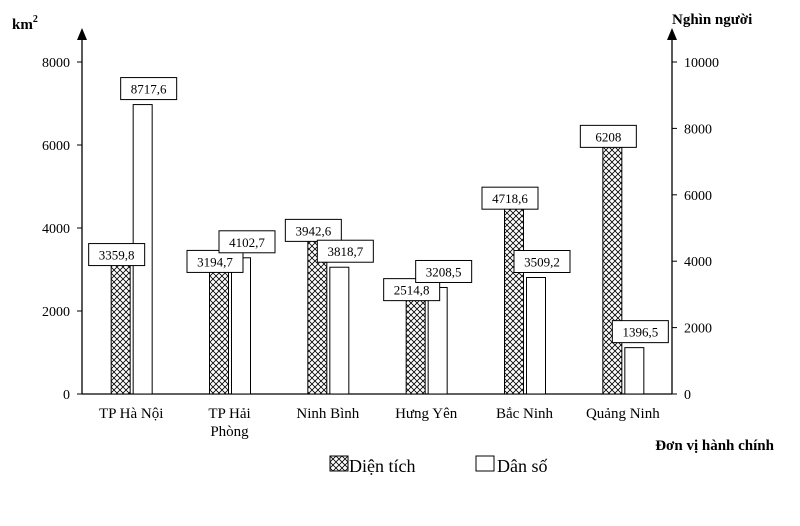 This screenshot has width=800, height=526. What do you see at coordinates (701, 63) in the screenshot?
I see `right-tick-label: 10000` at bounding box center [701, 63].